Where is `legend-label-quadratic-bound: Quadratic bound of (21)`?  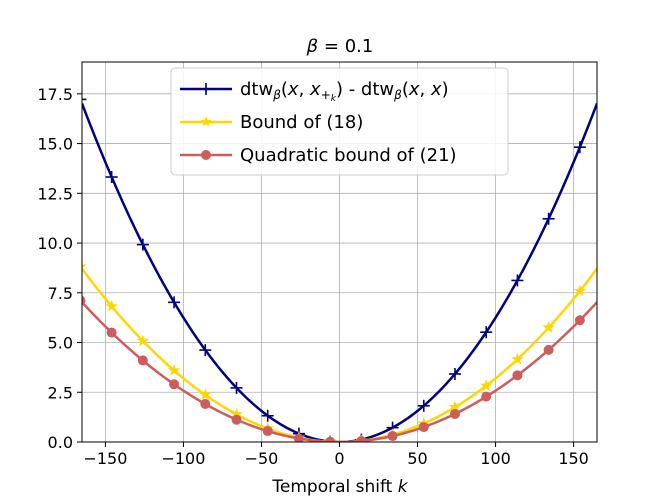
legend-label-quadratic-bound: Quadratic bound of (21) is located at coordinates (348, 155).